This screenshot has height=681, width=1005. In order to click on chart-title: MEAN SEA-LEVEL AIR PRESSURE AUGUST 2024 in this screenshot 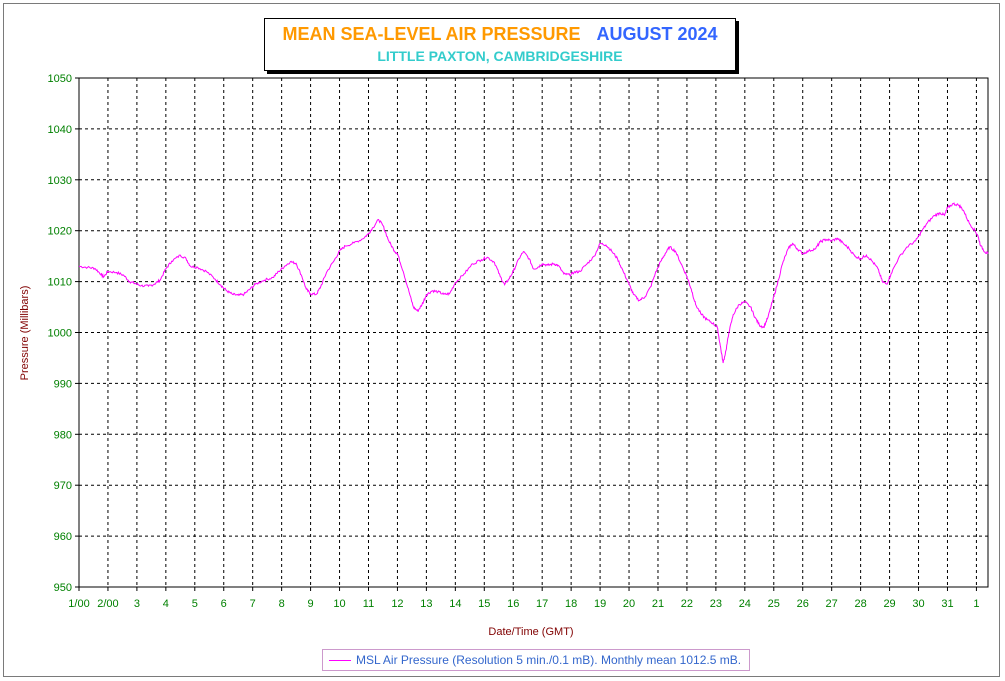, I will do `click(500, 34)`.